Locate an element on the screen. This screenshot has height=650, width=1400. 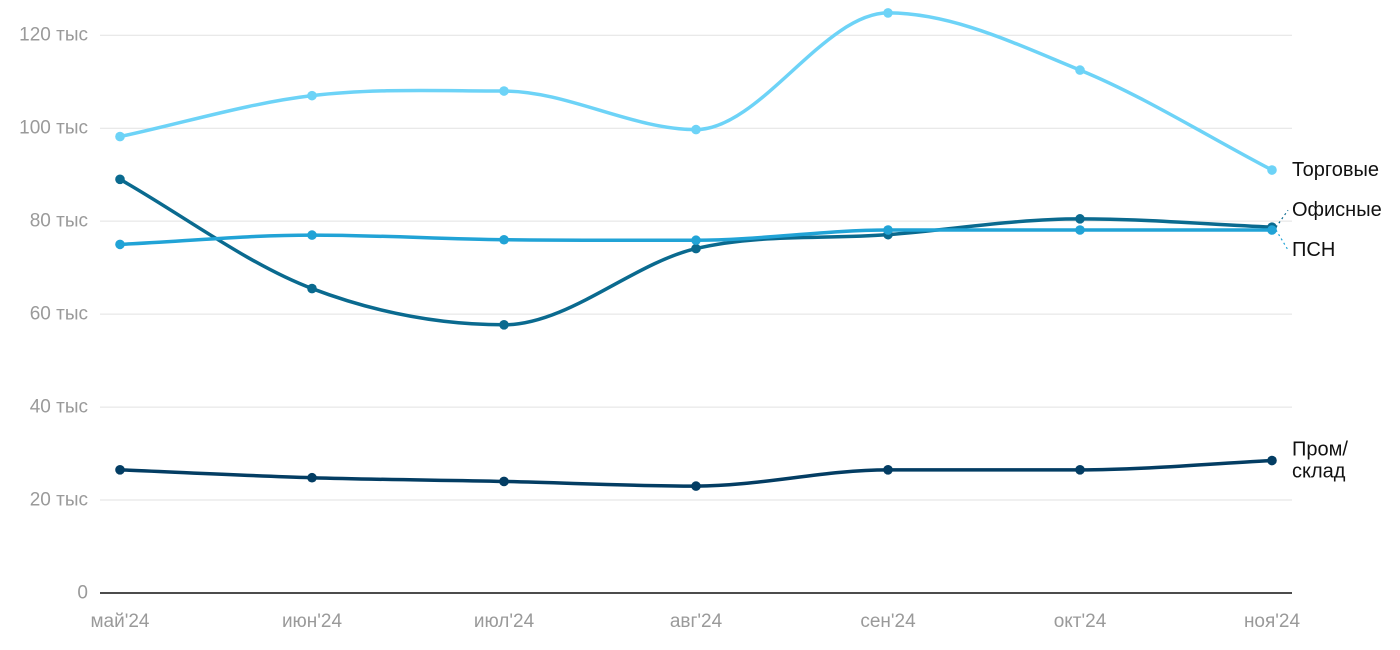
series-label: Торговые is located at coordinates (1335, 170).